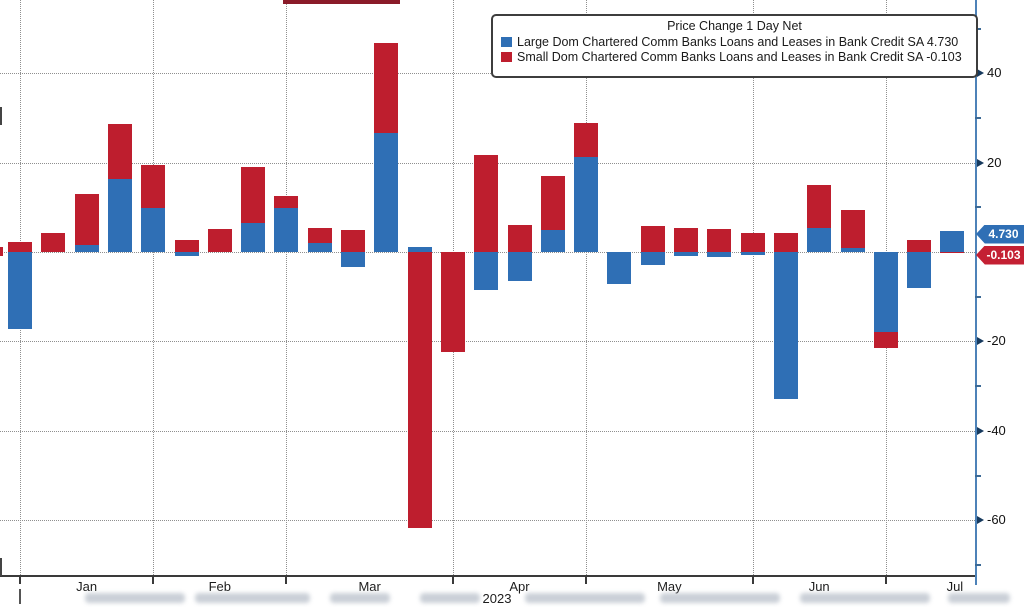 The height and width of the screenshot is (607, 1024). Describe the element at coordinates (996, 341) in the screenshot. I see `y-tick-label: -20` at that location.